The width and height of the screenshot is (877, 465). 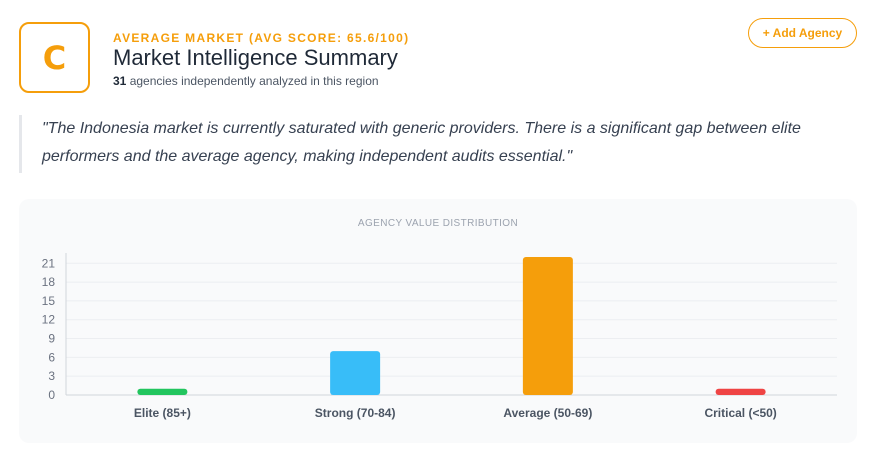 What do you see at coordinates (802, 33) in the screenshot?
I see `add-agency-button: + Add Agency` at bounding box center [802, 33].